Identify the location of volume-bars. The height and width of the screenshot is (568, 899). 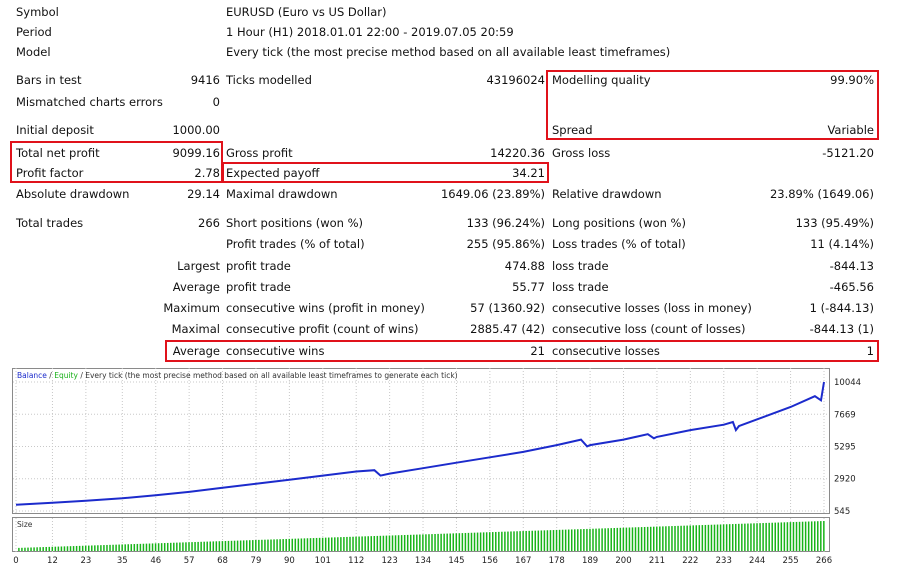
(421, 536).